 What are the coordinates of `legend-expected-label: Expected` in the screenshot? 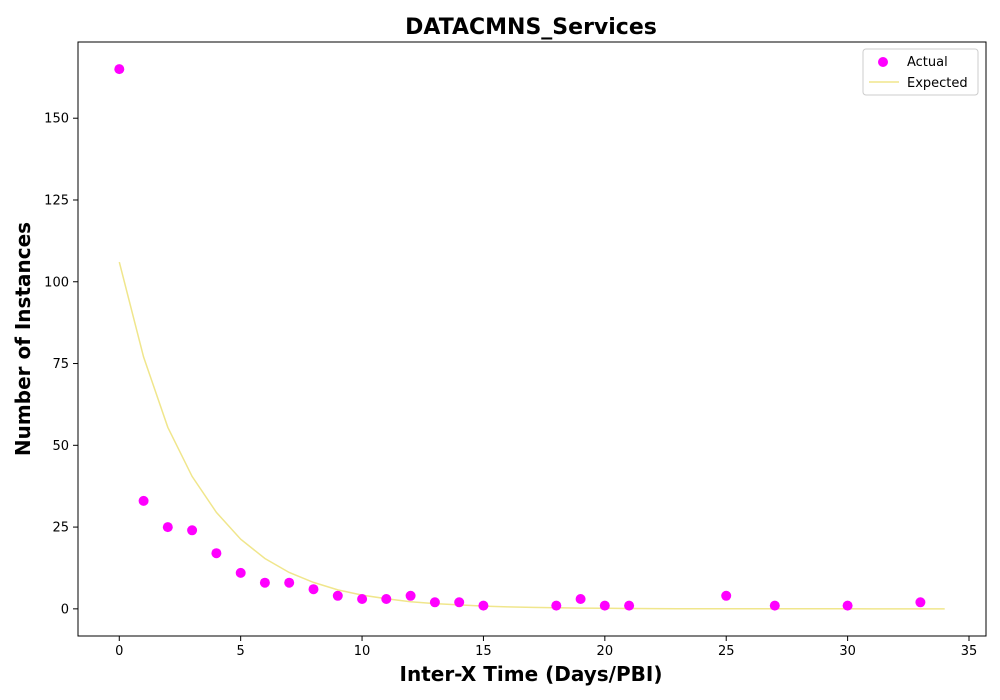 It's located at (937, 83).